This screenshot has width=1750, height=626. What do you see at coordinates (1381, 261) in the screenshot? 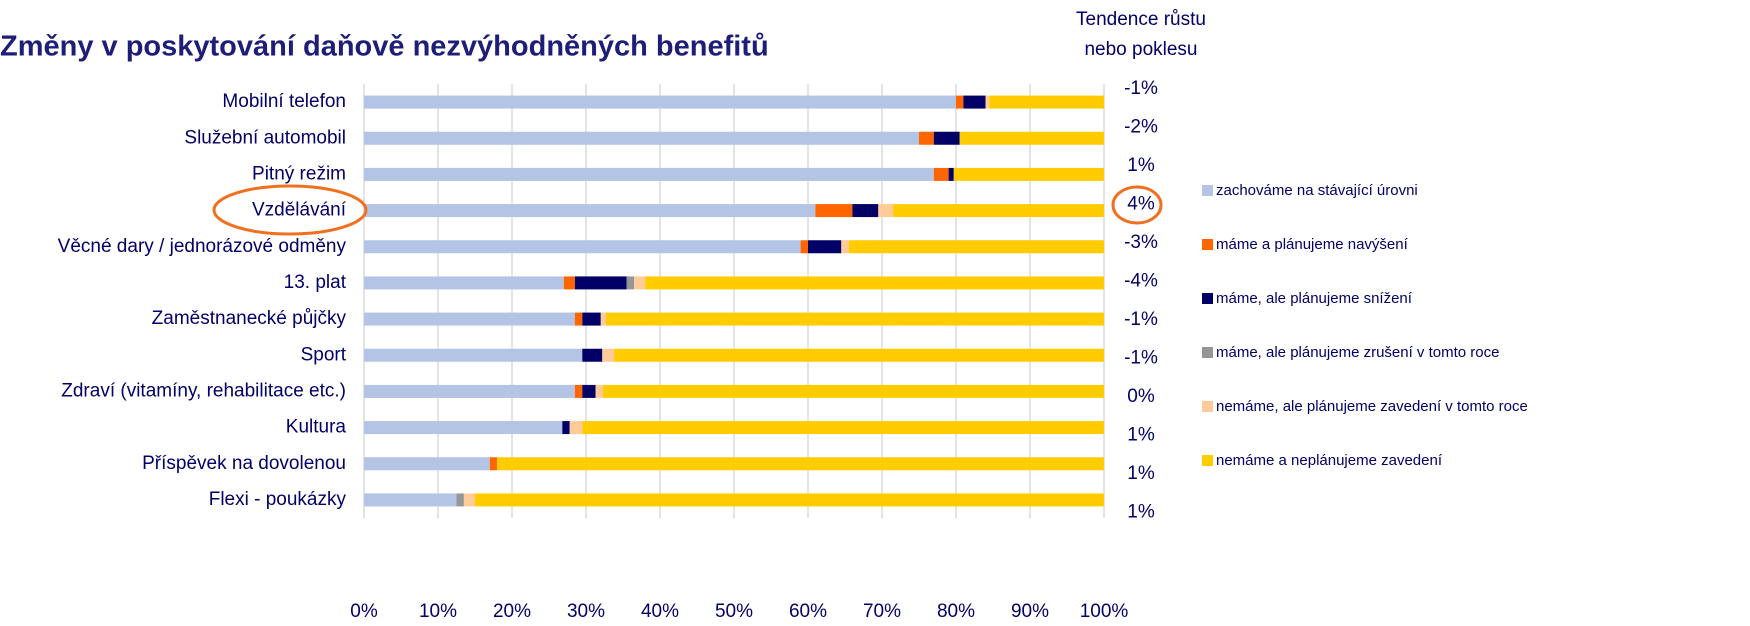
I see `legend-item: máme a plánujeme navýšení` at bounding box center [1381, 261].